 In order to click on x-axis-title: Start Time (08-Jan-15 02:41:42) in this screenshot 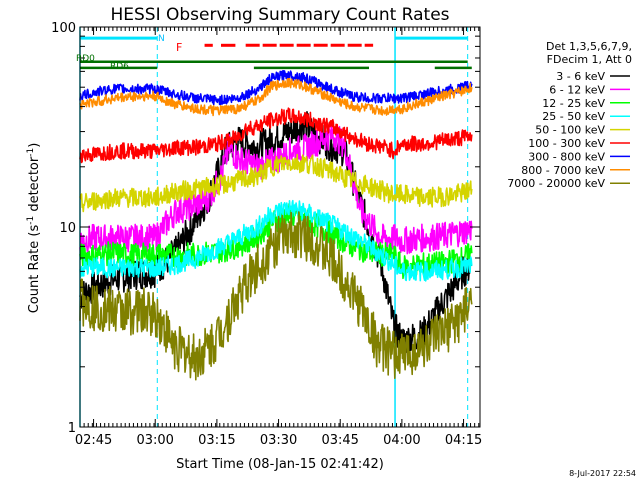, I will do `click(280, 464)`.